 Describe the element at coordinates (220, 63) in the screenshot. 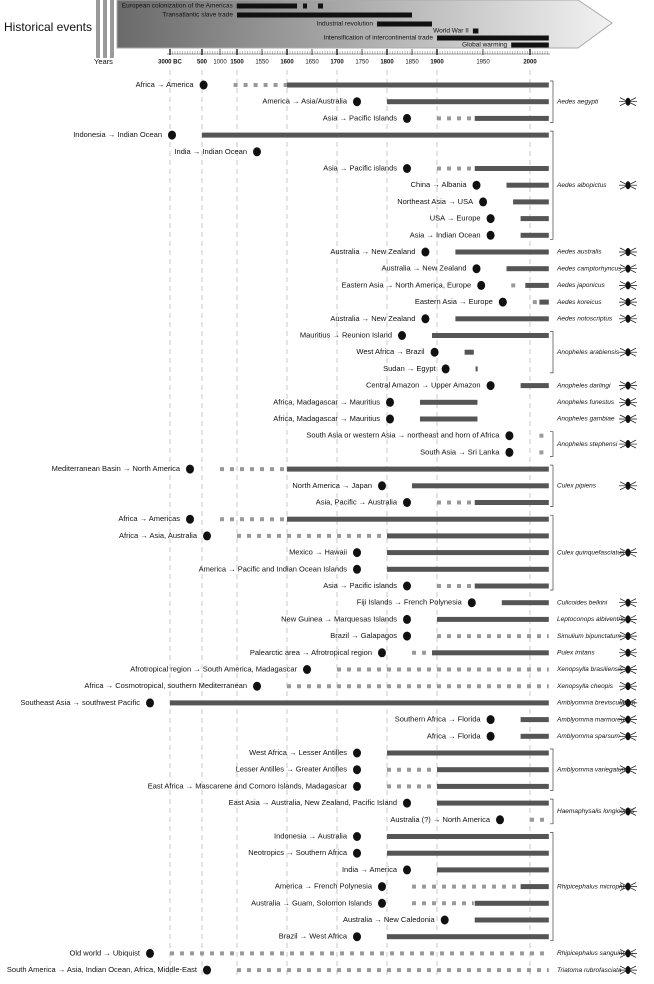

I see `x-tick-label: 1000` at that location.